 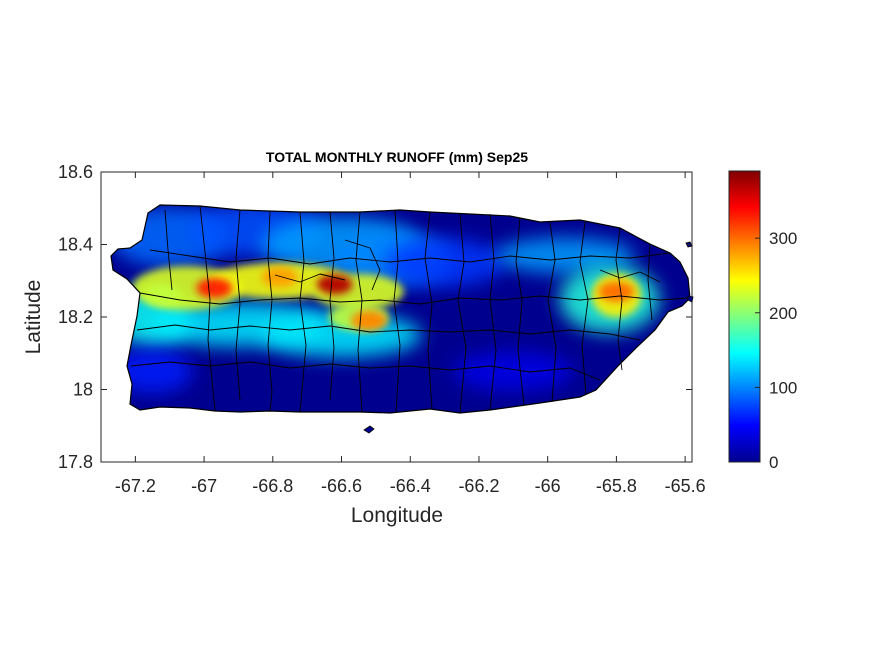 I want to click on colorbar-tick-label: 300, so click(x=783, y=238).